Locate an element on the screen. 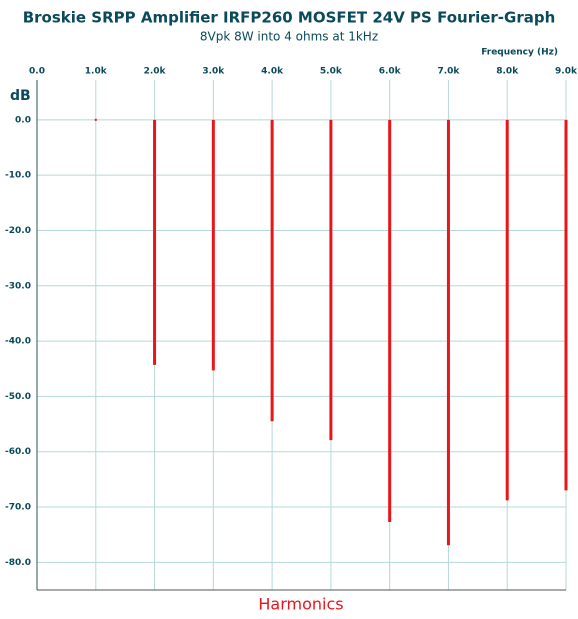 Image resolution: width=578 pixels, height=619 pixels. y-tick-label: -50.0 is located at coordinates (18, 397).